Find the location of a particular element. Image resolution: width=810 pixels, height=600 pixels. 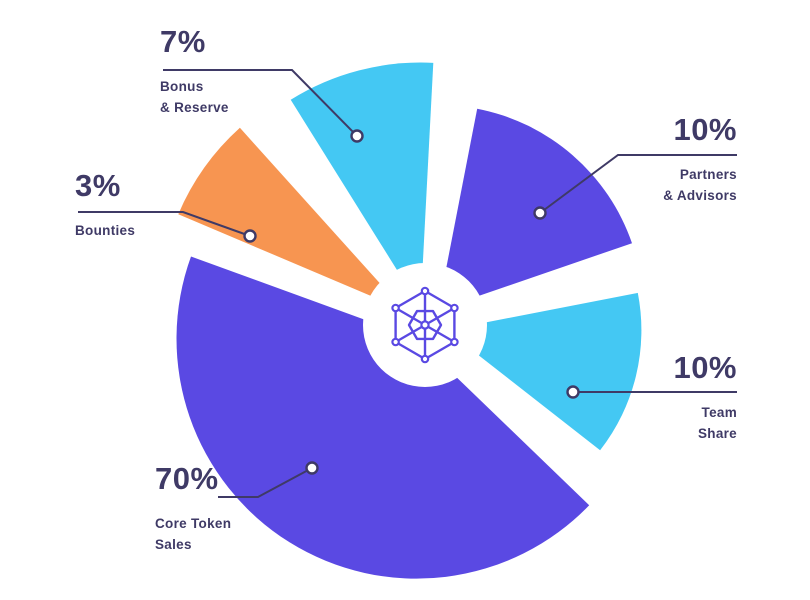

sub-bonus-reserve: Bonus & Reserve is located at coordinates (194, 98).